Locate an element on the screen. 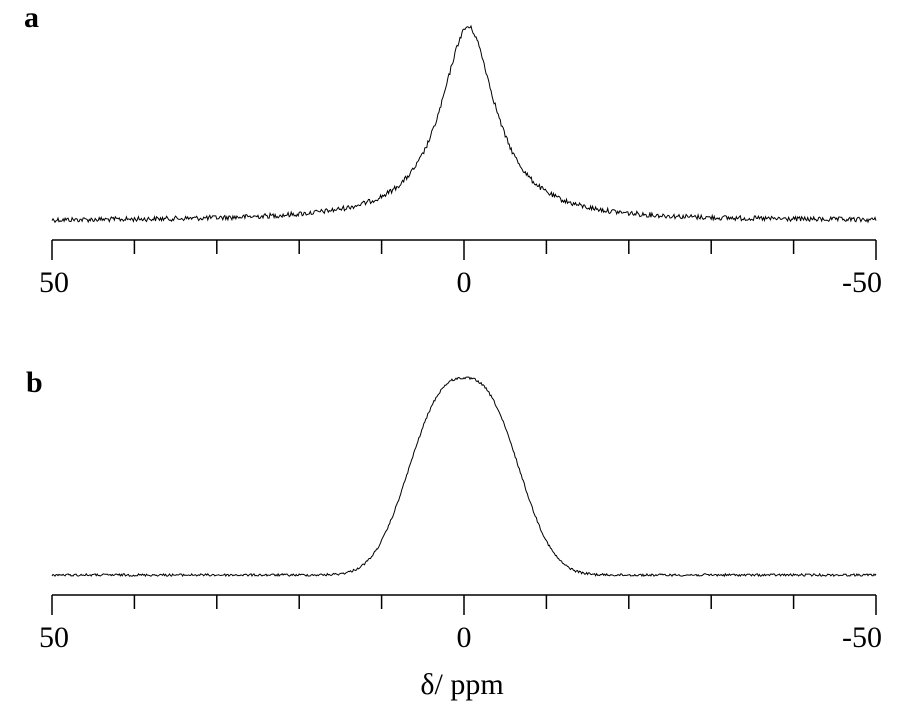 This screenshot has width=909, height=709. panel-b-tick-label: 0 is located at coordinates (464, 637).